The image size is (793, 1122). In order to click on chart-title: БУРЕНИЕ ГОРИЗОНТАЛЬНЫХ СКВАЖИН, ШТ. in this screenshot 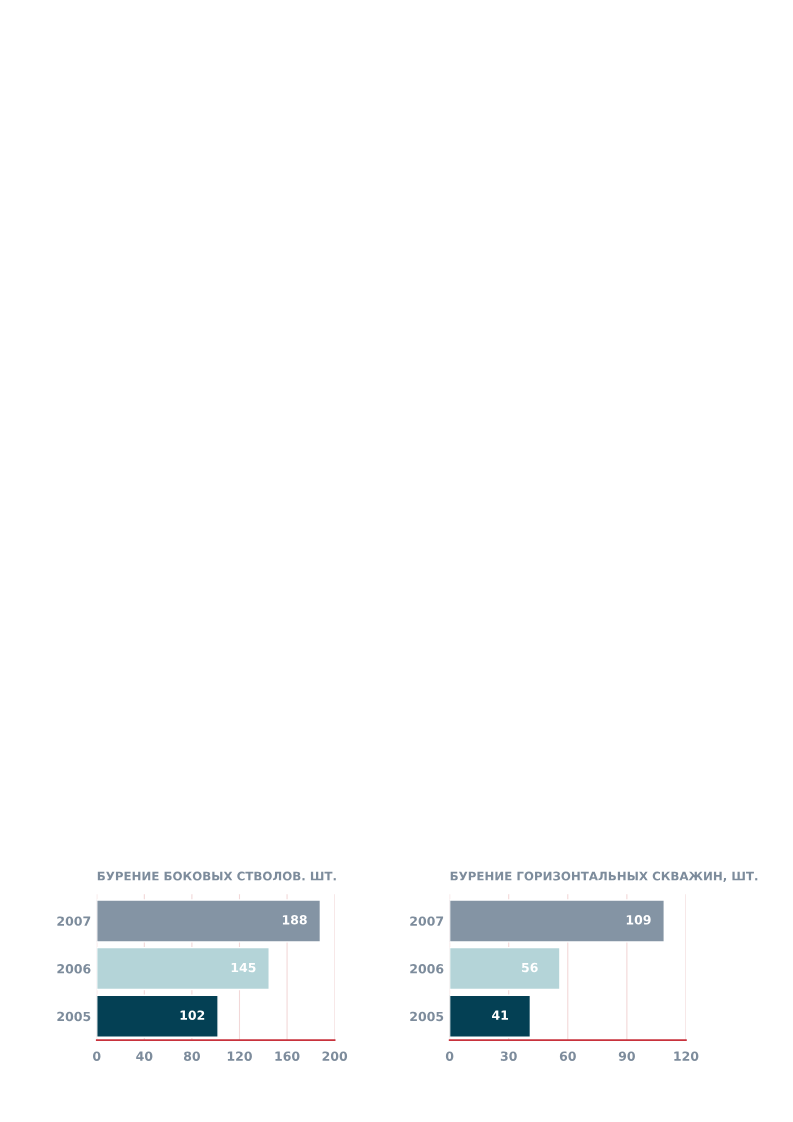, I will do `click(604, 877)`.